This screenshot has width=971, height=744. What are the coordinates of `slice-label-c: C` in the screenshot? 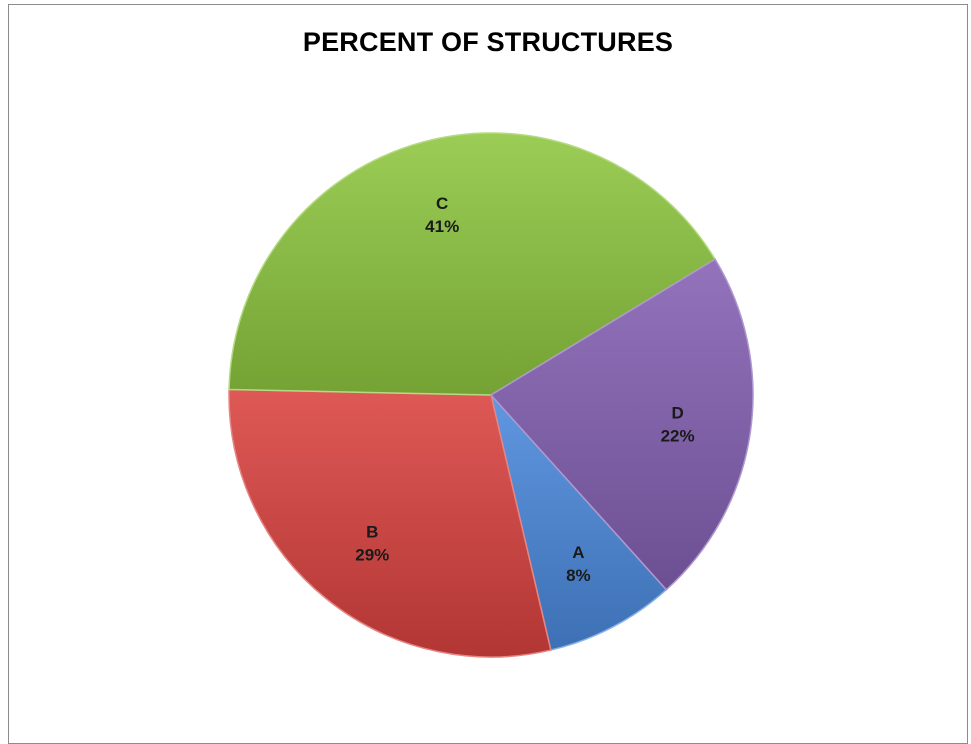 It's located at (442, 203).